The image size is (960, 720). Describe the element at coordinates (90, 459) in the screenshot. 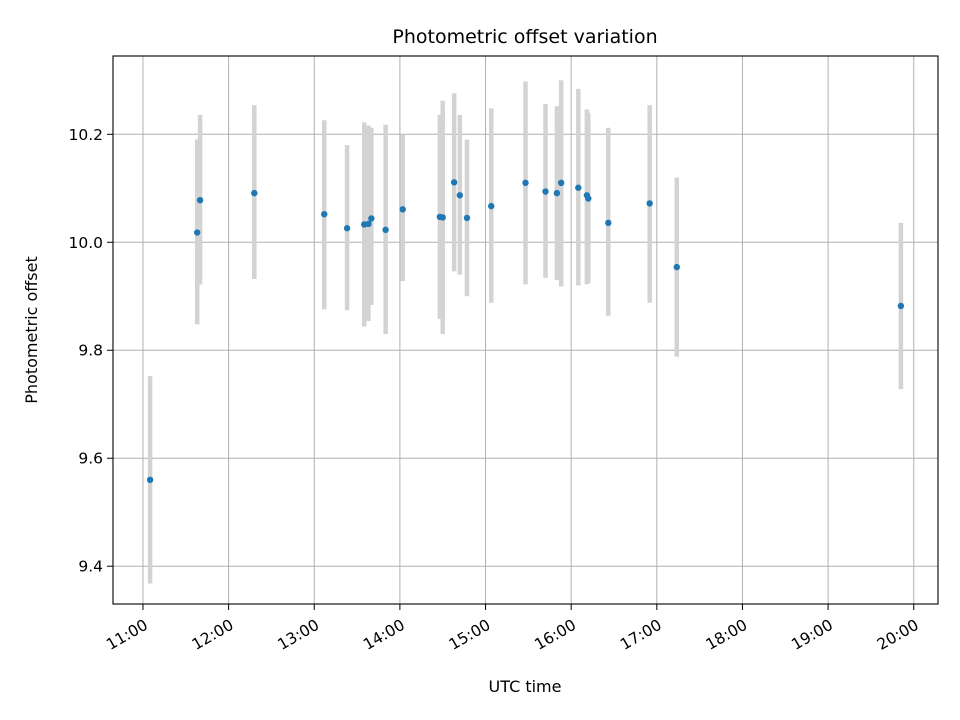

I see `y-tick-label: 9.6` at that location.